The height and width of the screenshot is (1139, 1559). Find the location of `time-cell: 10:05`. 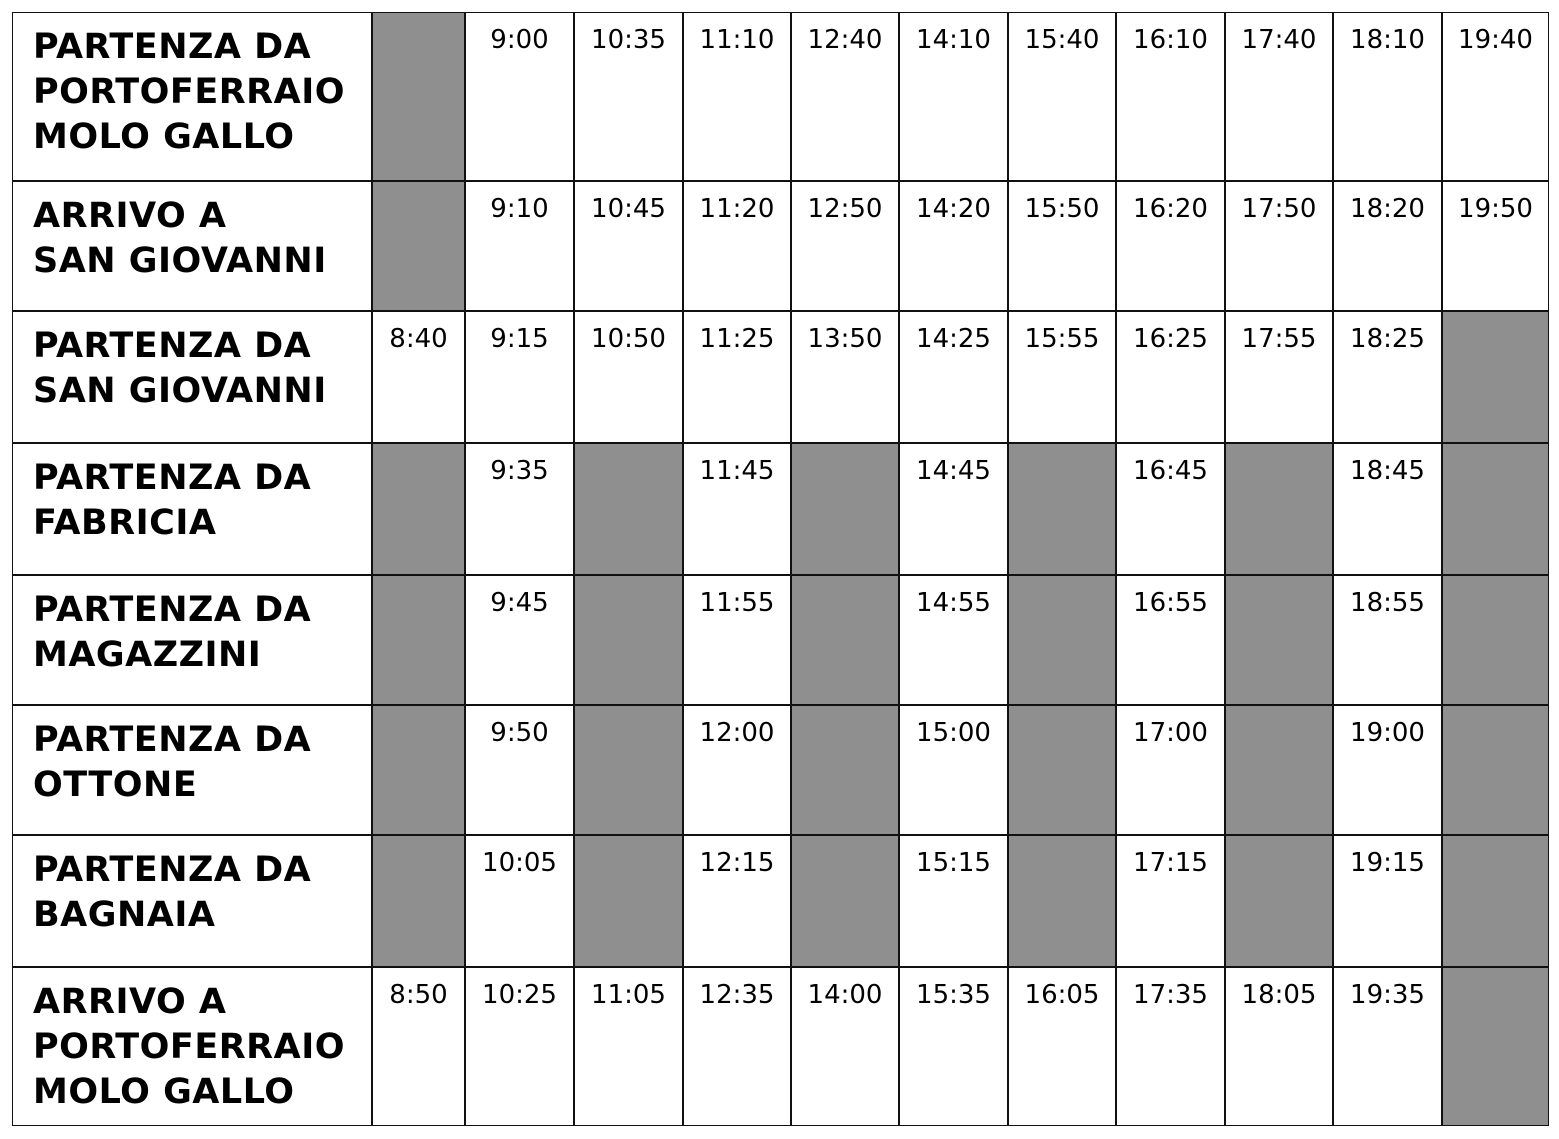

time-cell: 10:05 is located at coordinates (519, 901).